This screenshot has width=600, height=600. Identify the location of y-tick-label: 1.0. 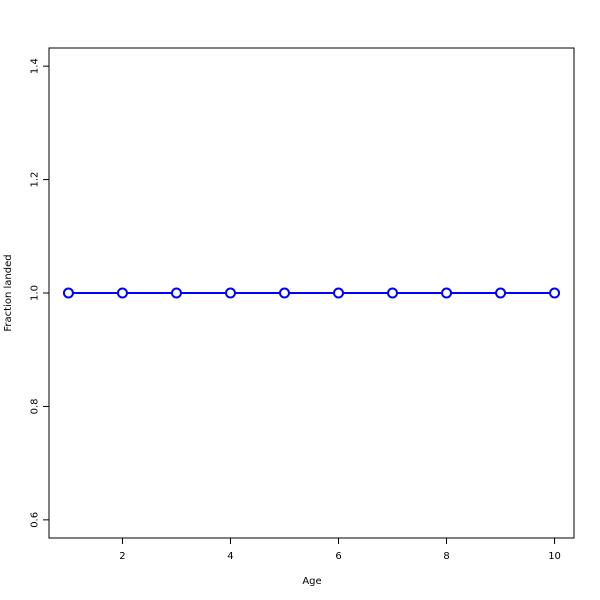
(35, 293).